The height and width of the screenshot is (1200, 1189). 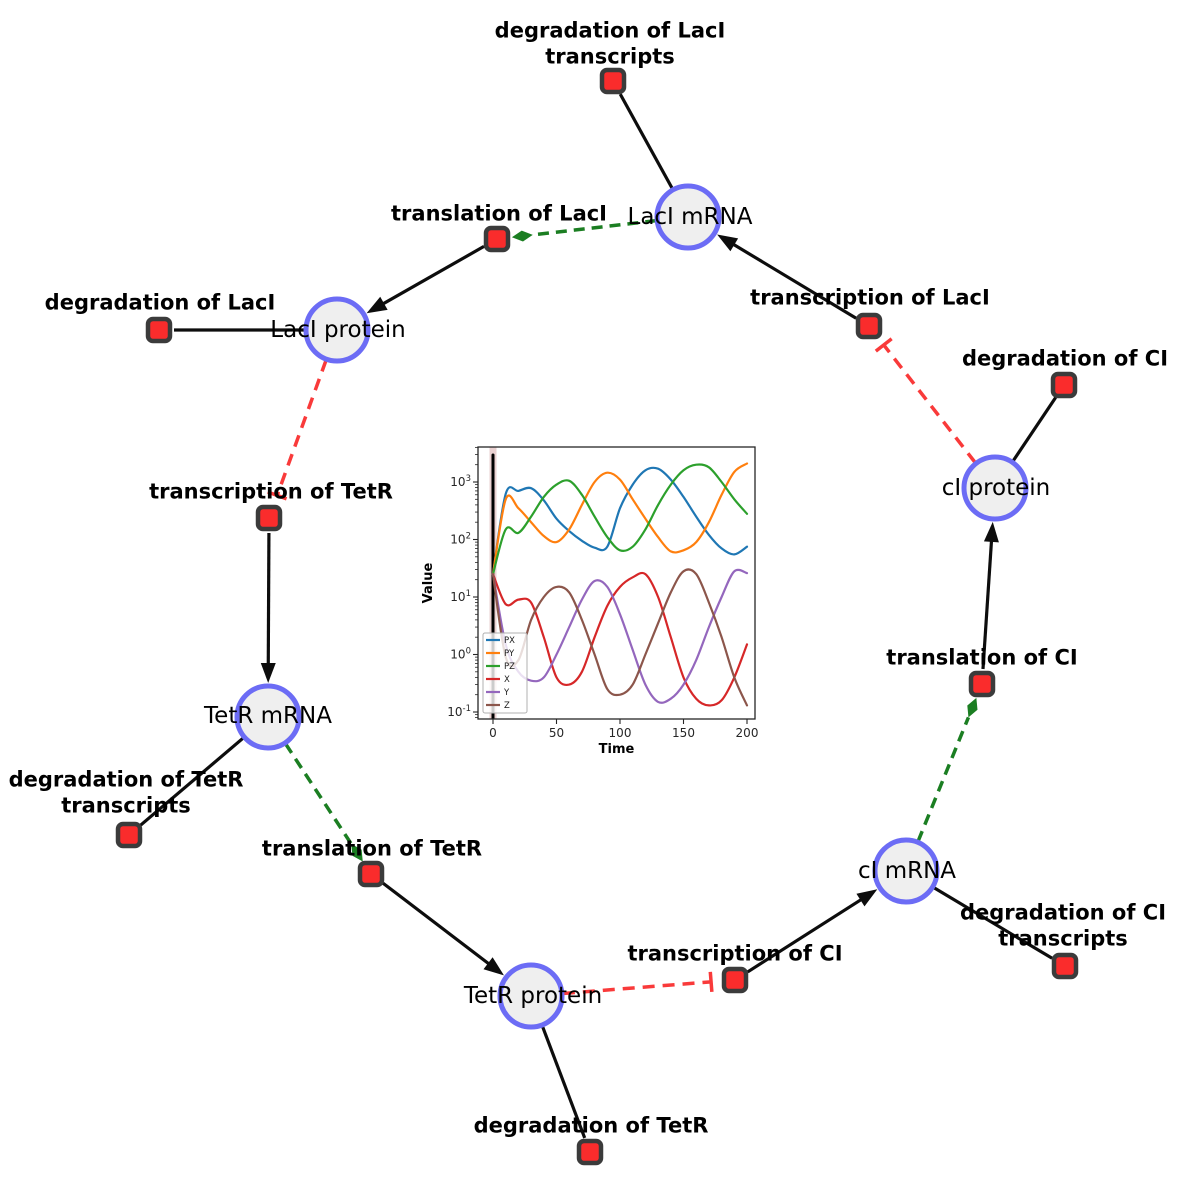 I want to click on edge-arrow-txn_laci-laci_mrna, so click(x=787, y=277).